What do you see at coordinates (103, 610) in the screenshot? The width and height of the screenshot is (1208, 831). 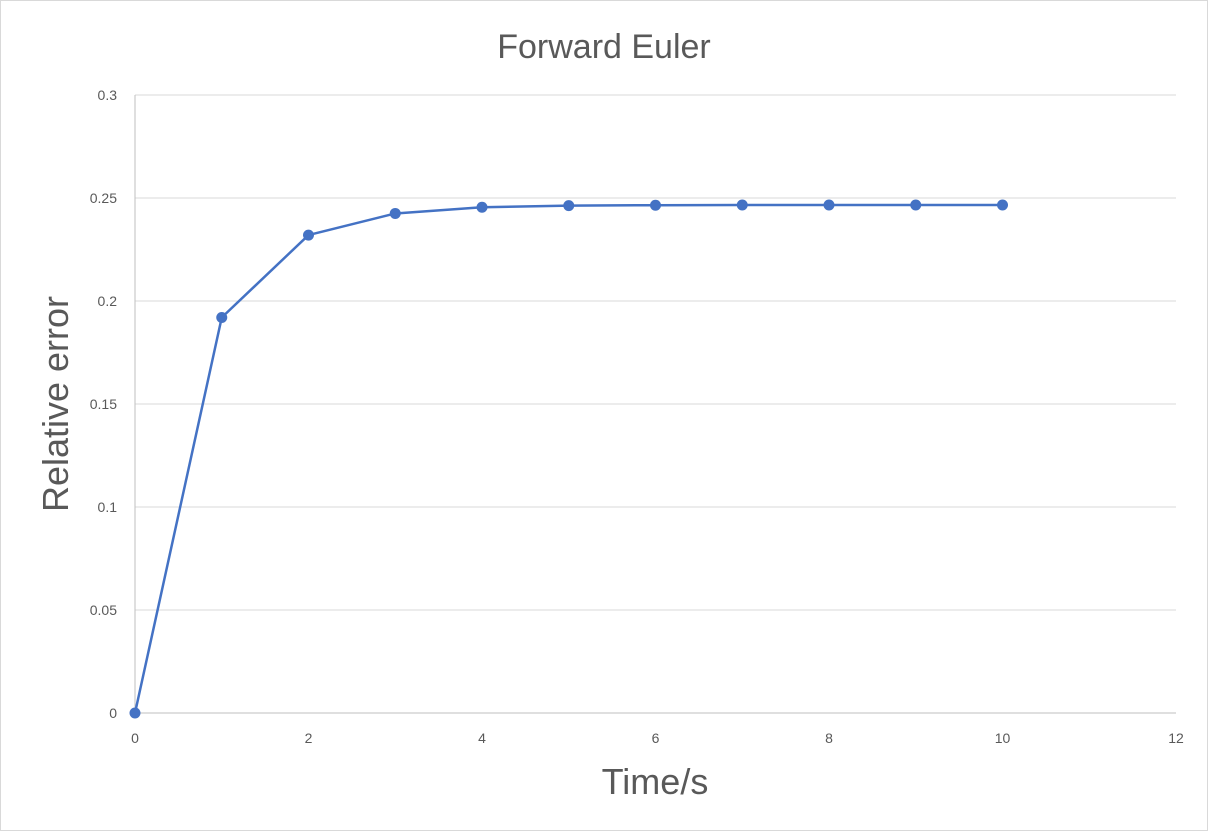 I see `y-tick-label: 0.05` at bounding box center [103, 610].